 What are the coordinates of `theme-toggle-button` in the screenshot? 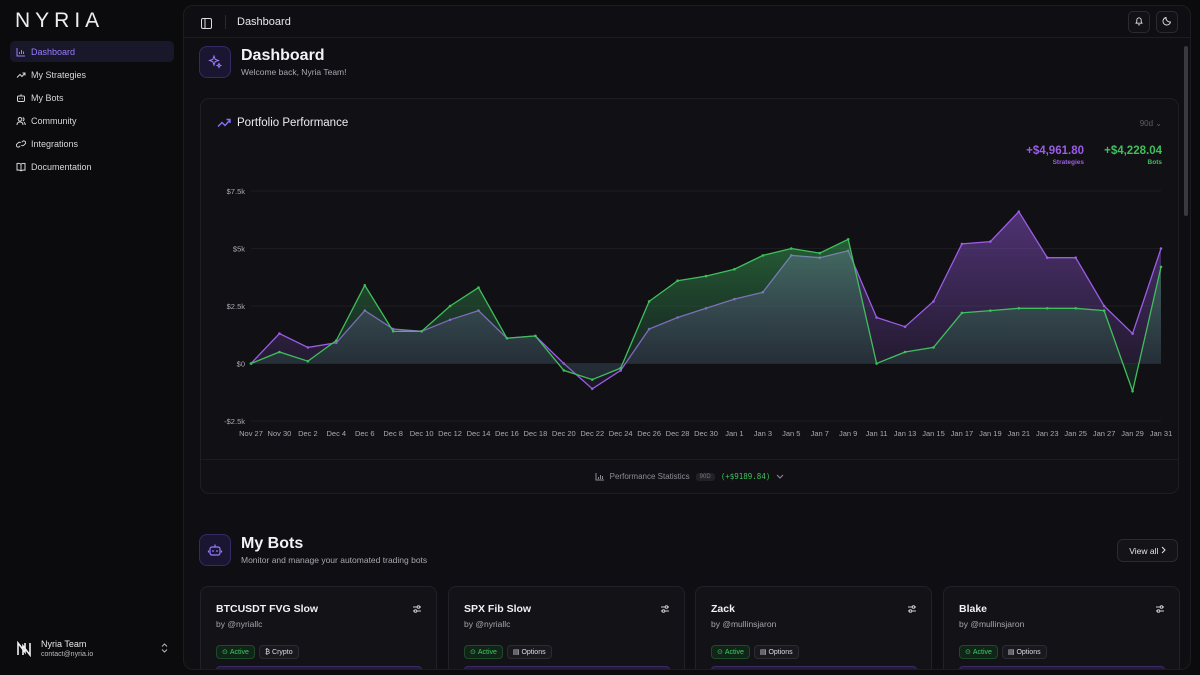 It's located at (1167, 22).